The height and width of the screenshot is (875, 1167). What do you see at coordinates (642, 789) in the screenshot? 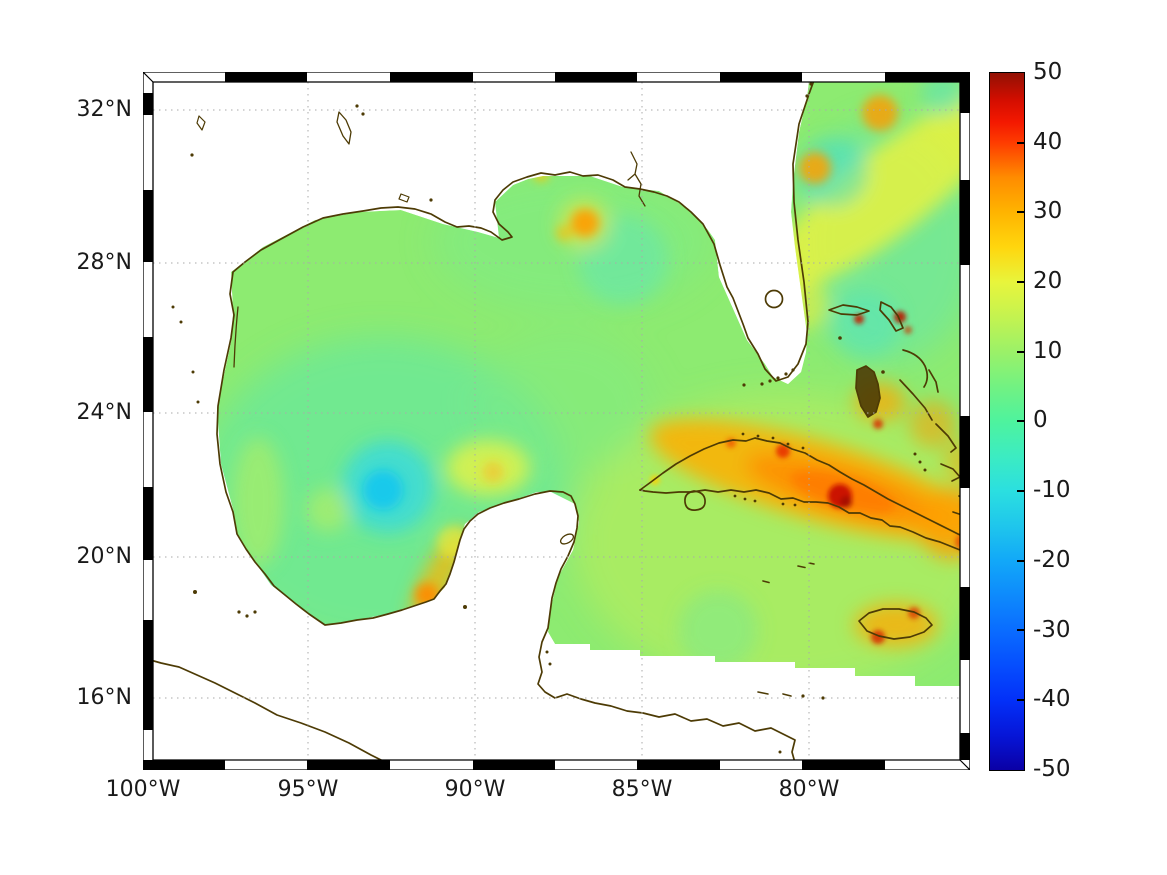
I see `lon-tick-85w: 85°W` at bounding box center [642, 789].